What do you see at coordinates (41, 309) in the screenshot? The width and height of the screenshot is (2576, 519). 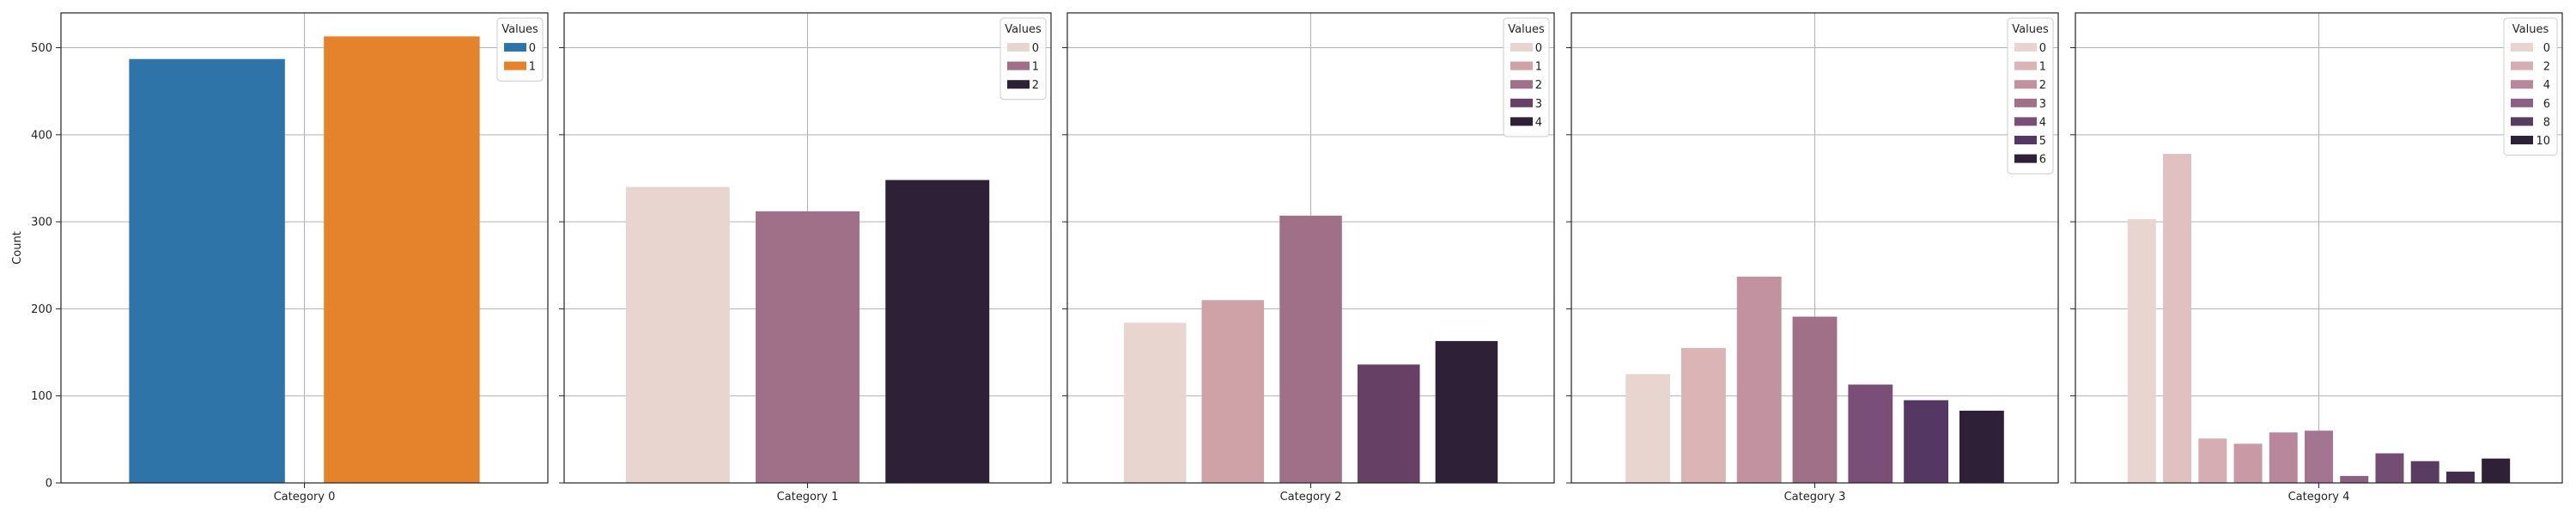 I see `y-tick-label: 200` at bounding box center [41, 309].